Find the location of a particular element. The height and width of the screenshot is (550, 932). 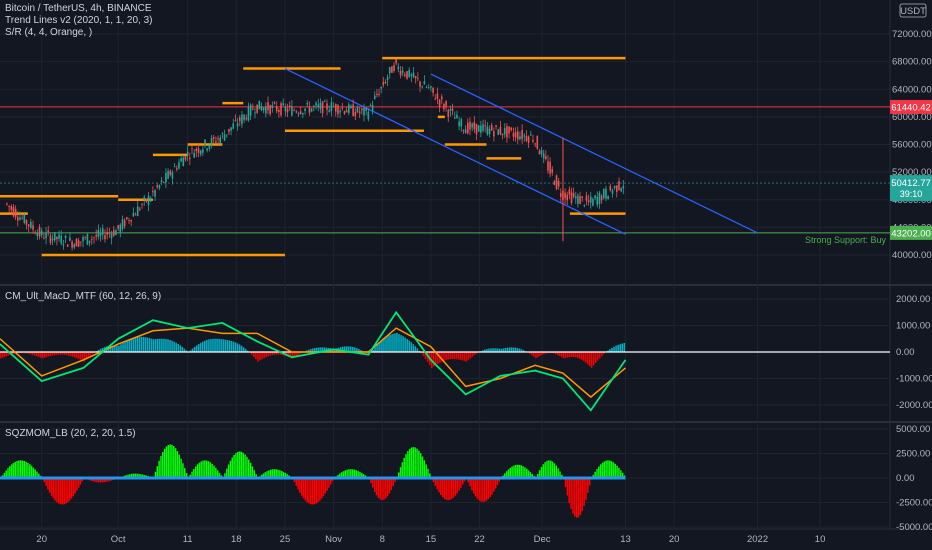

support-badge-text: 43202.00 is located at coordinates (911, 233).